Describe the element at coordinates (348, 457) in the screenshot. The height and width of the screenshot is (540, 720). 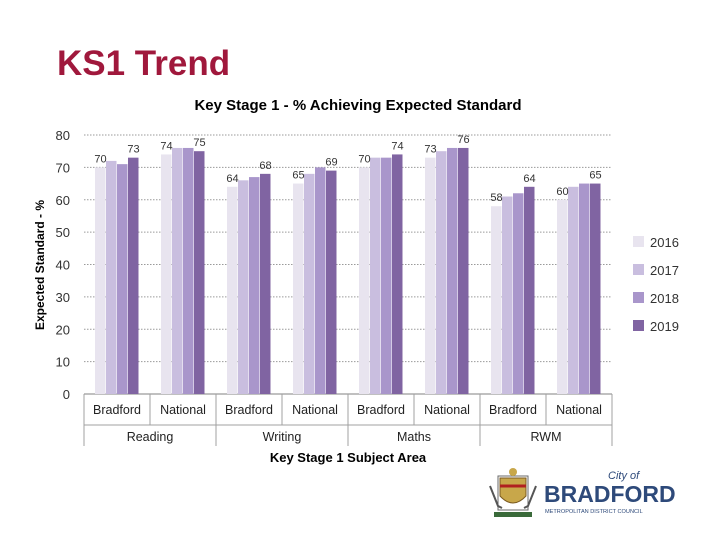
I see `x-axis-label: Key Stage 1 Subject Area` at that location.